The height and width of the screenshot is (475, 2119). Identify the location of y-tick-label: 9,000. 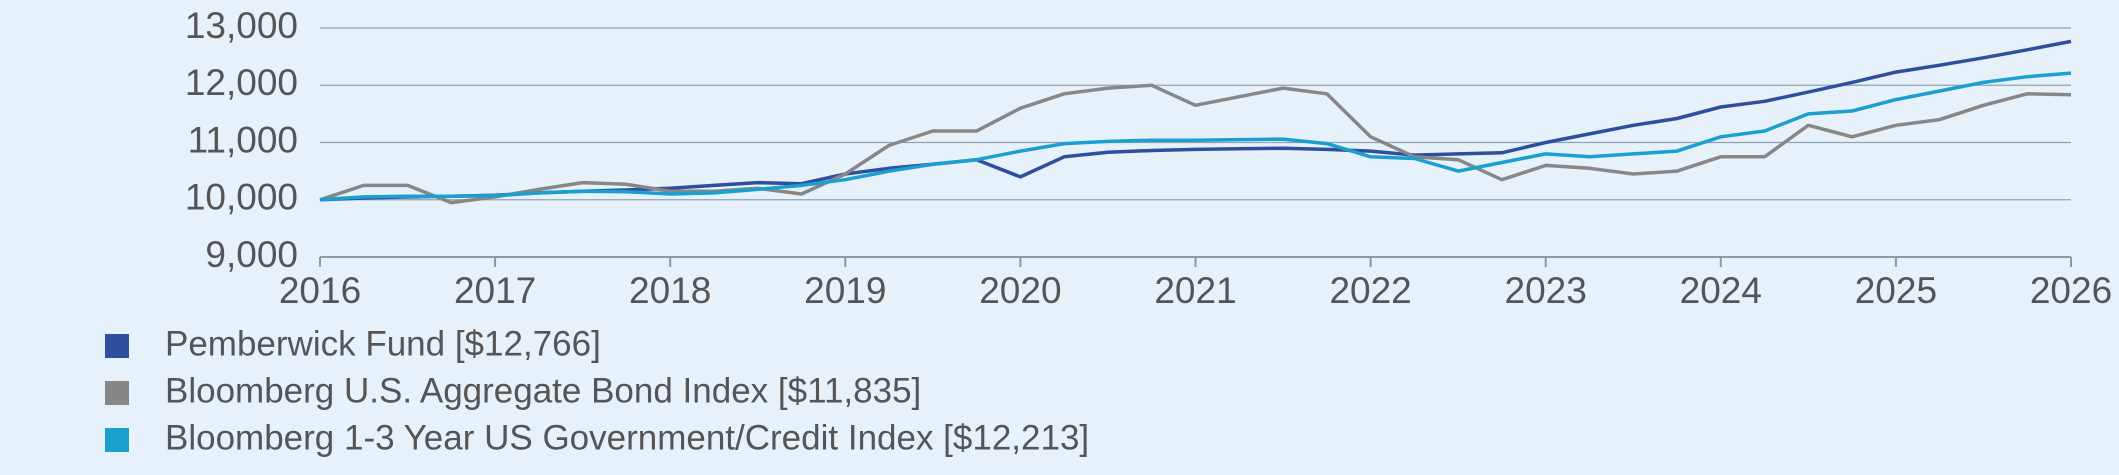
(251, 254).